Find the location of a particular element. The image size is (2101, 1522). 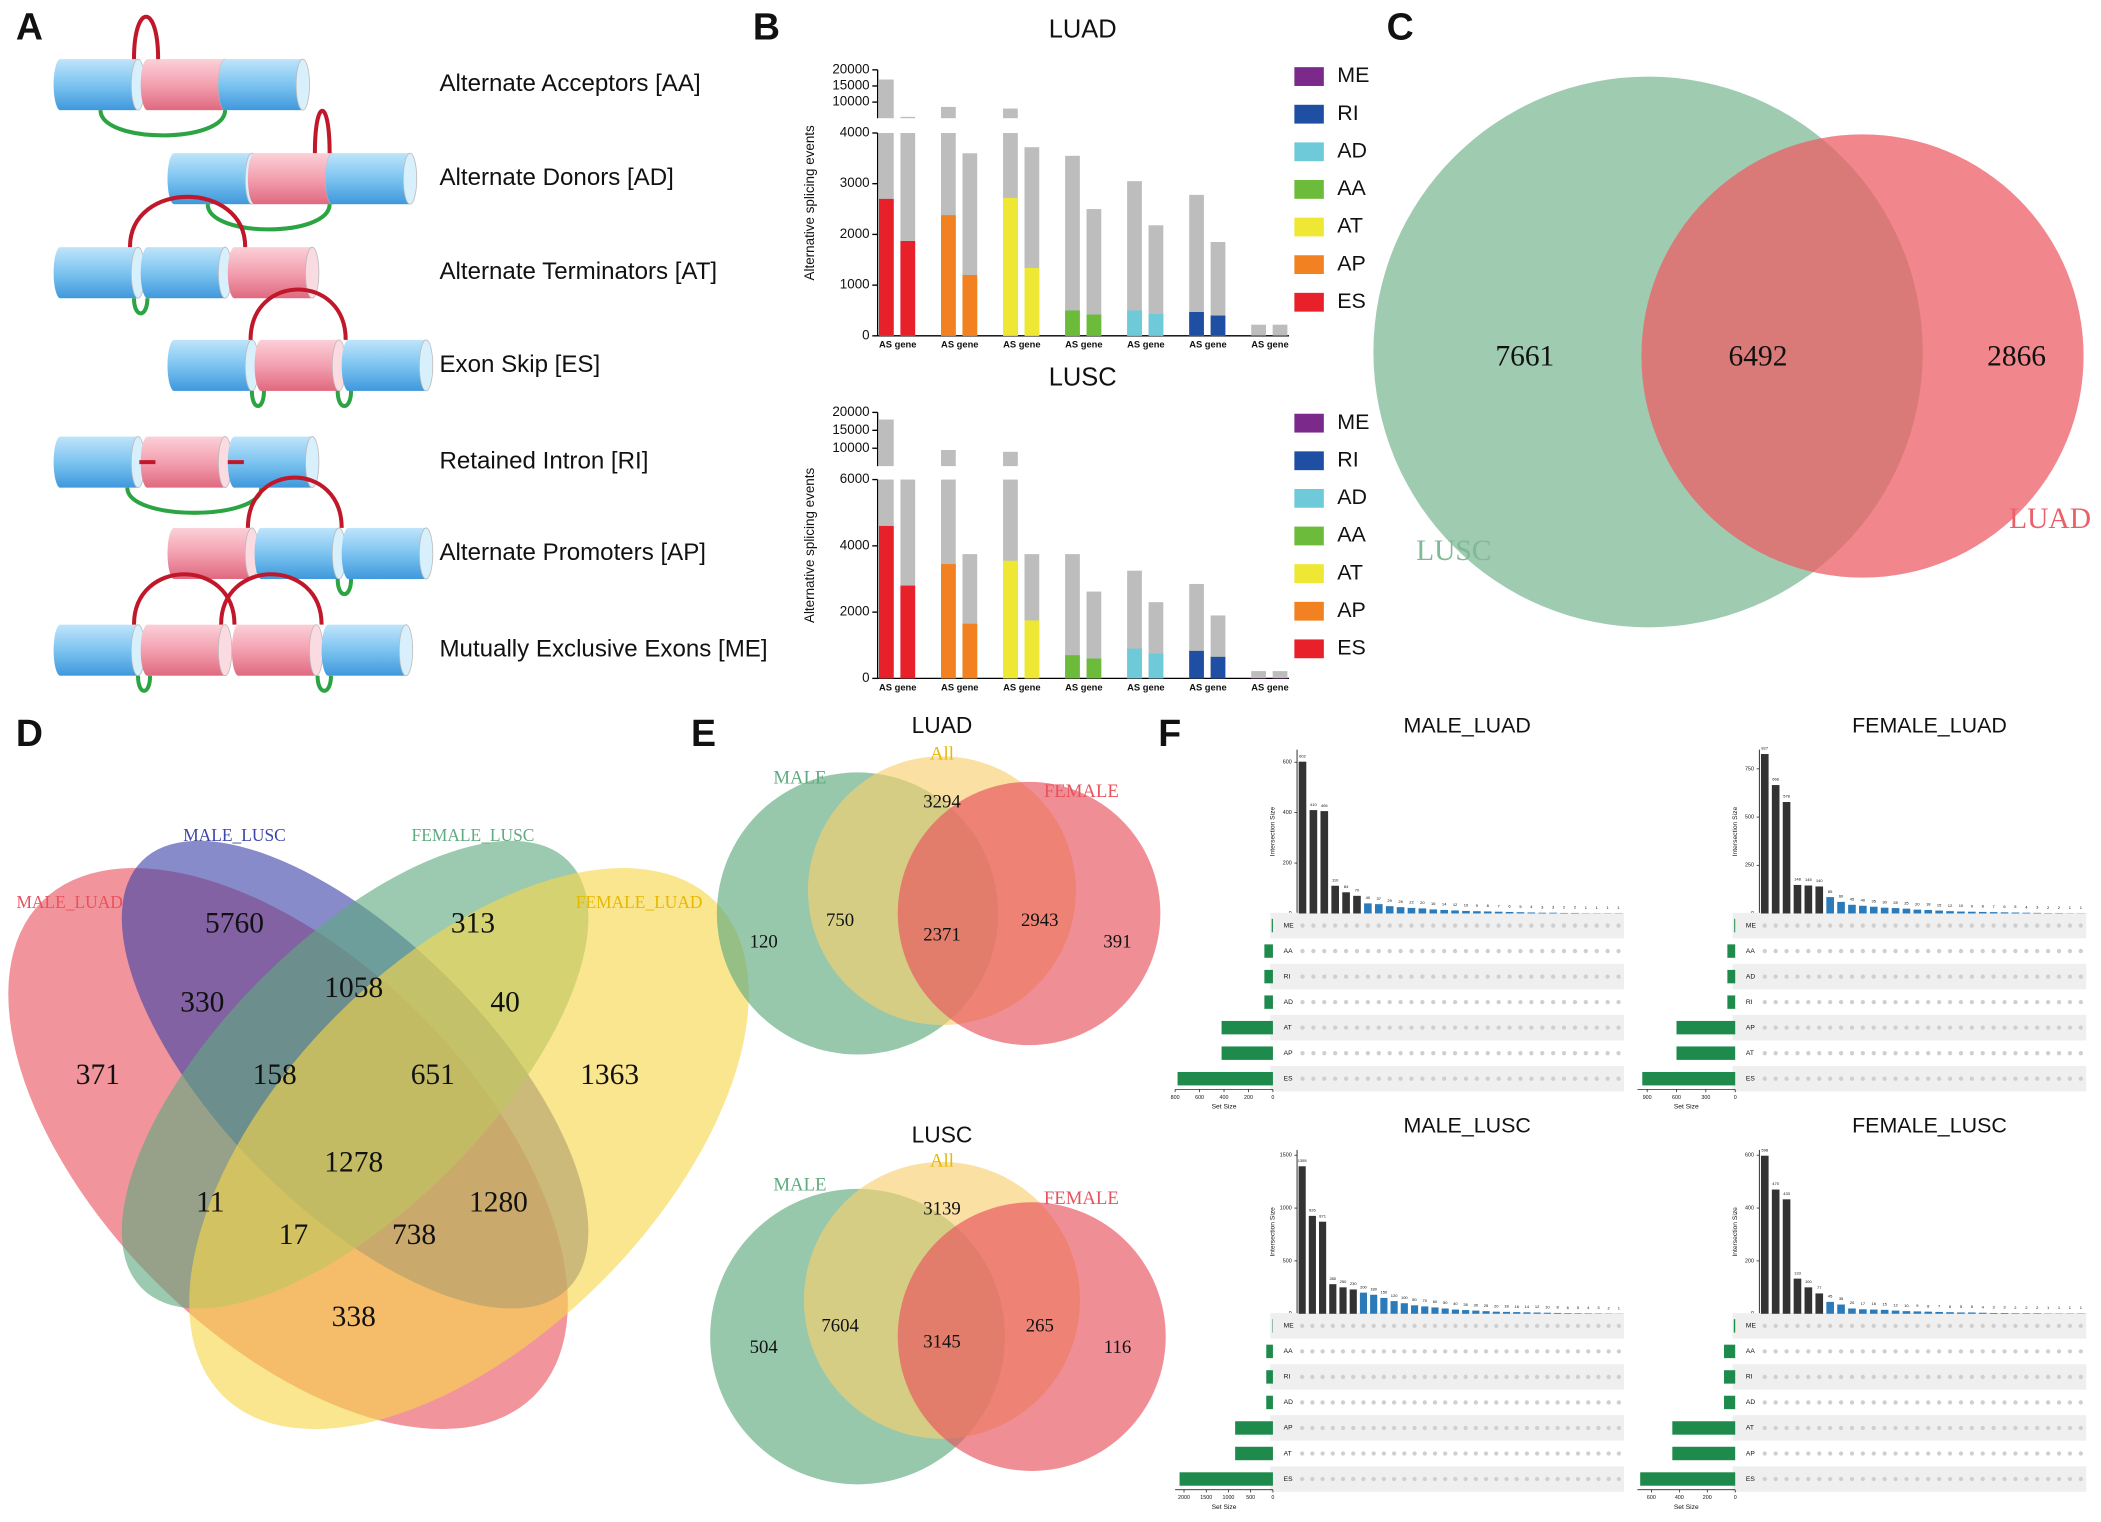

legend-label: AA is located at coordinates (1351, 535).